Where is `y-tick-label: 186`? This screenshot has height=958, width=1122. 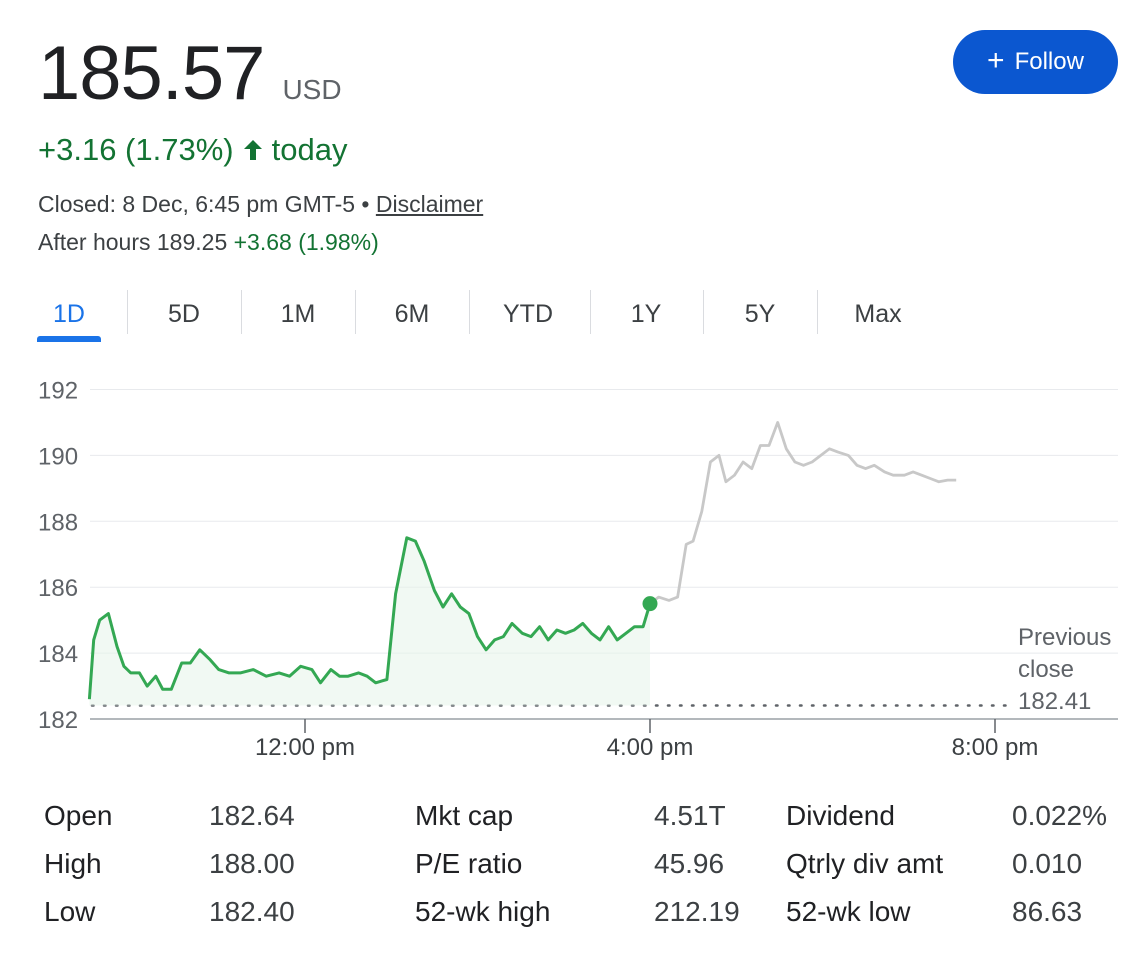
y-tick-label: 186 is located at coordinates (58, 588).